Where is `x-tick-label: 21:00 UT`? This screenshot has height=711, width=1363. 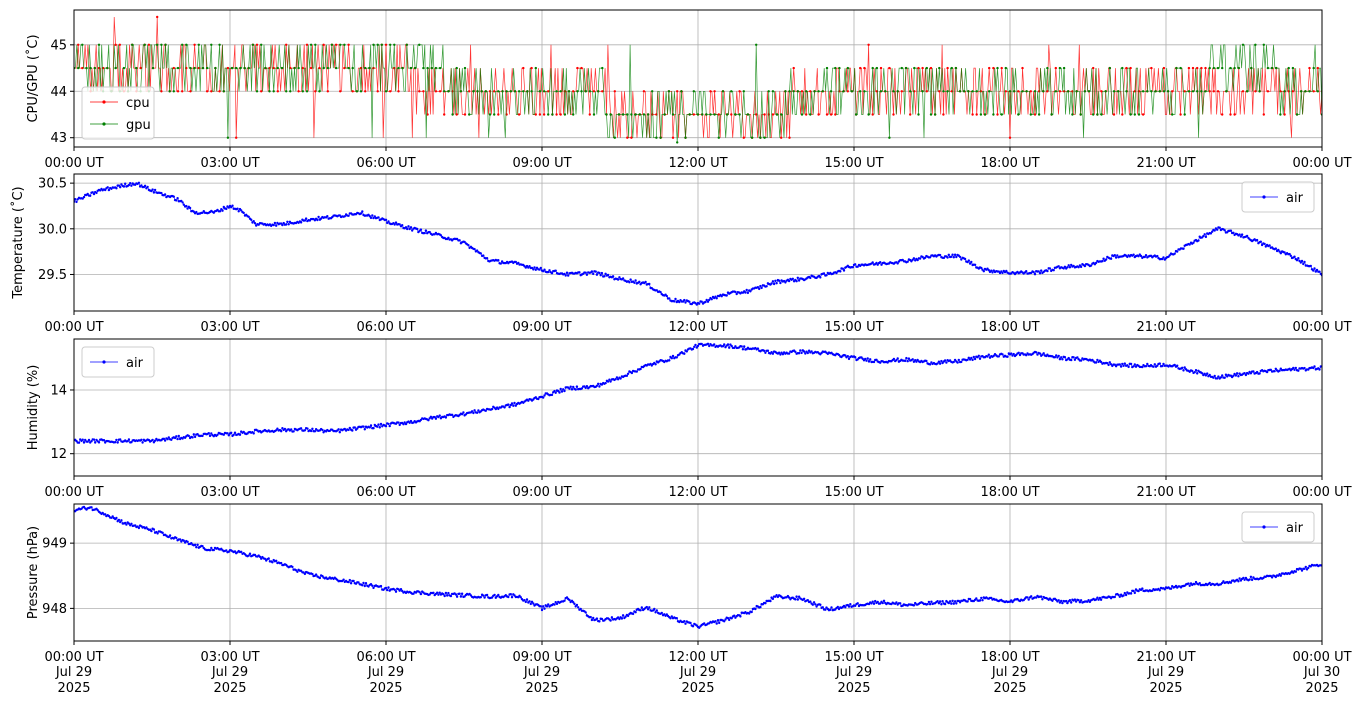
x-tick-label: 21:00 UT is located at coordinates (1165, 657).